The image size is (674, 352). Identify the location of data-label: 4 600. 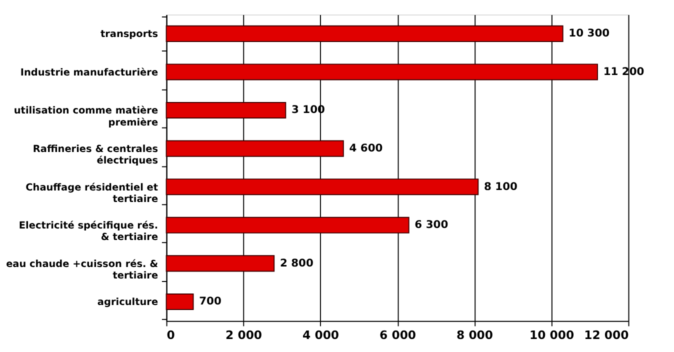
(366, 147).